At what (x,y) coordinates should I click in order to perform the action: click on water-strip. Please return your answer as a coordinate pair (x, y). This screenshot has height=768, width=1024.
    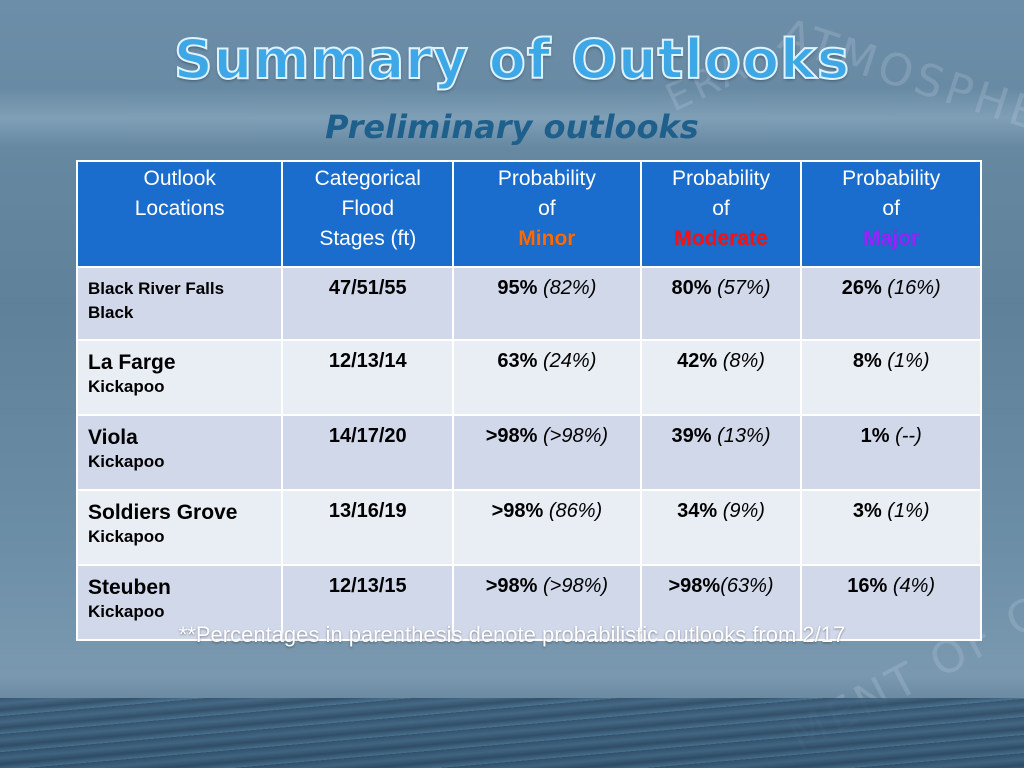
    Looking at the image, I should click on (512, 733).